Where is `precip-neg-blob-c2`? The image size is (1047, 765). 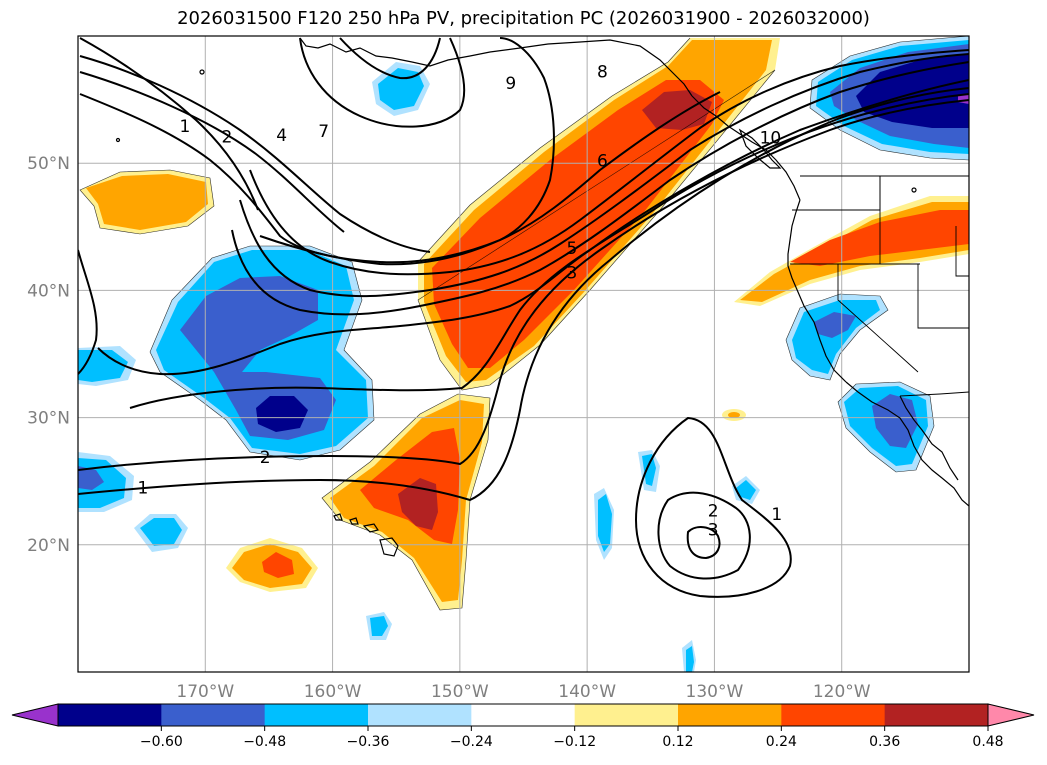 precip-neg-blob-c2 is located at coordinates (401, 89).